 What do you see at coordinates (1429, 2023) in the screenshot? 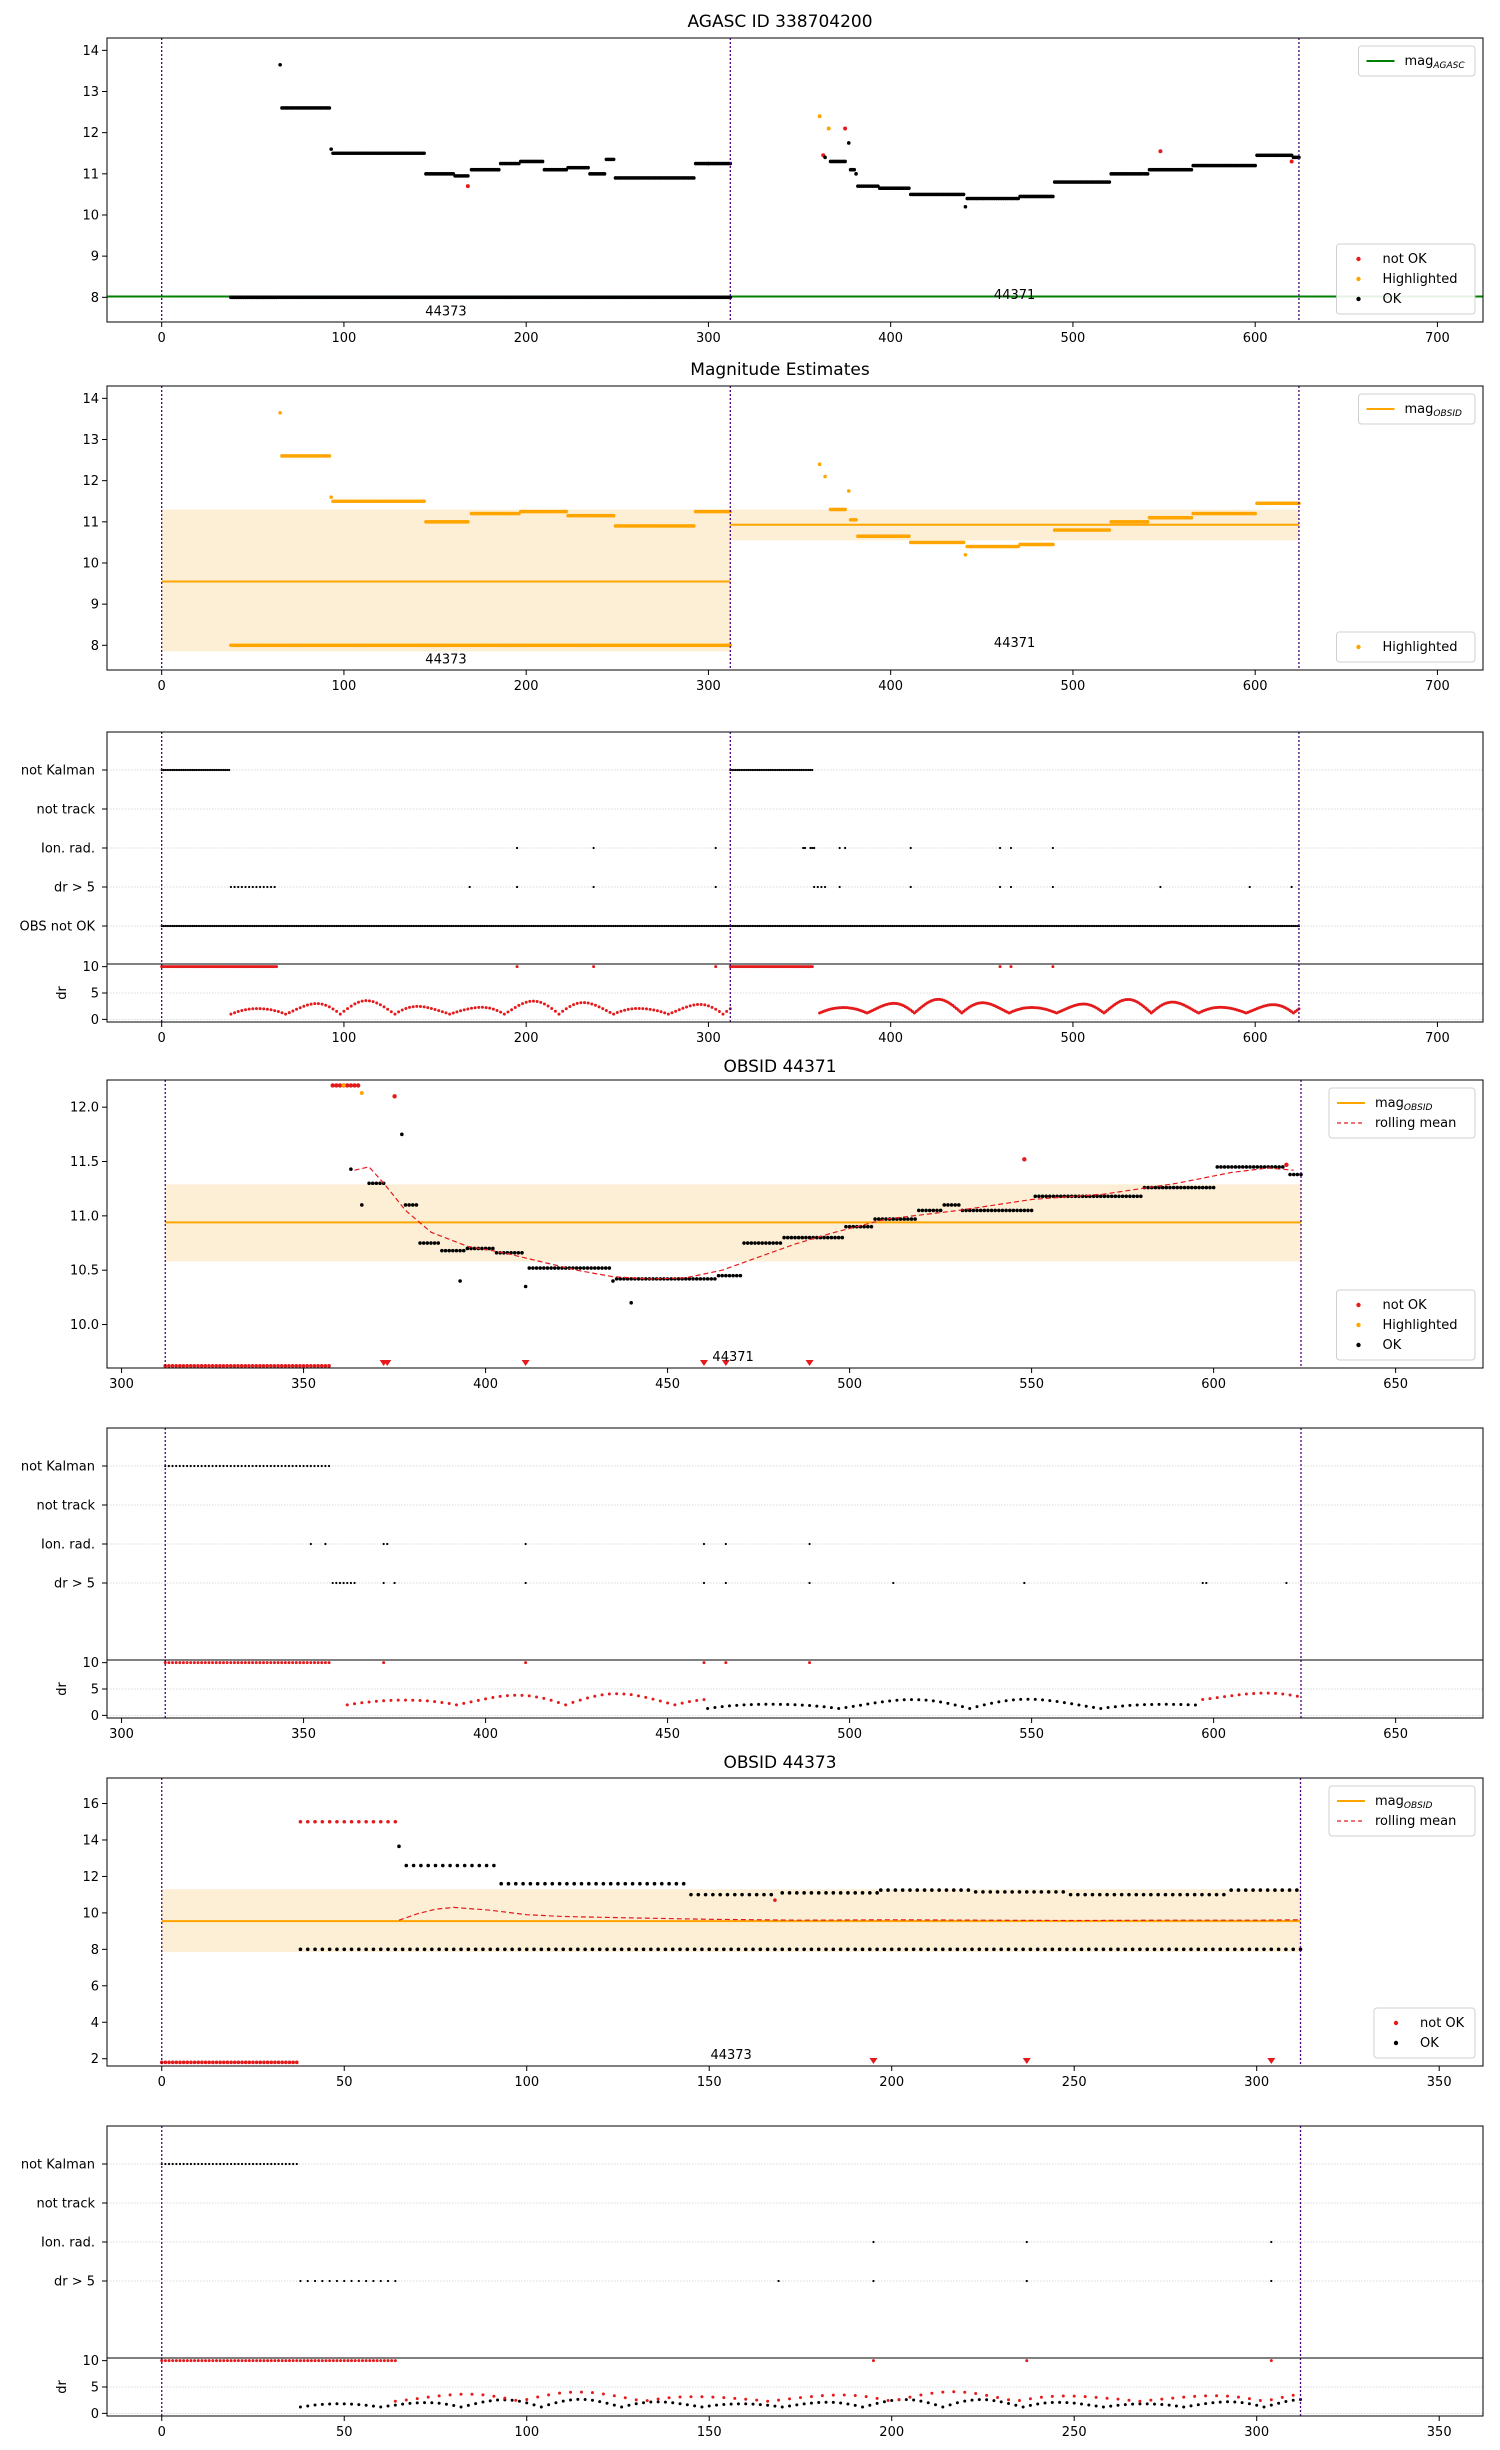
I see `legend-entry: not OK` at bounding box center [1429, 2023].